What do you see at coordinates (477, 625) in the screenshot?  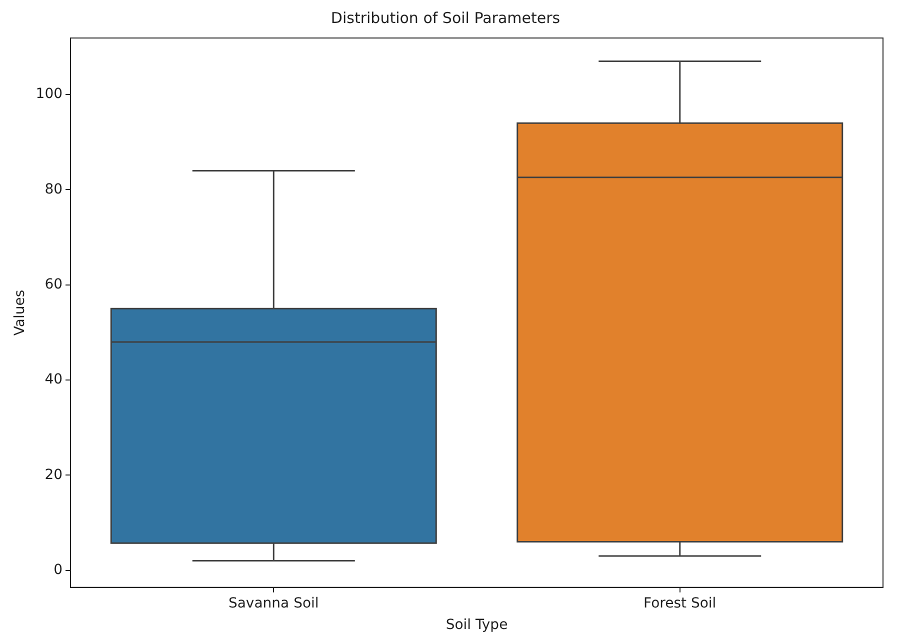 I see `x-axis-title: Soil Type` at bounding box center [477, 625].